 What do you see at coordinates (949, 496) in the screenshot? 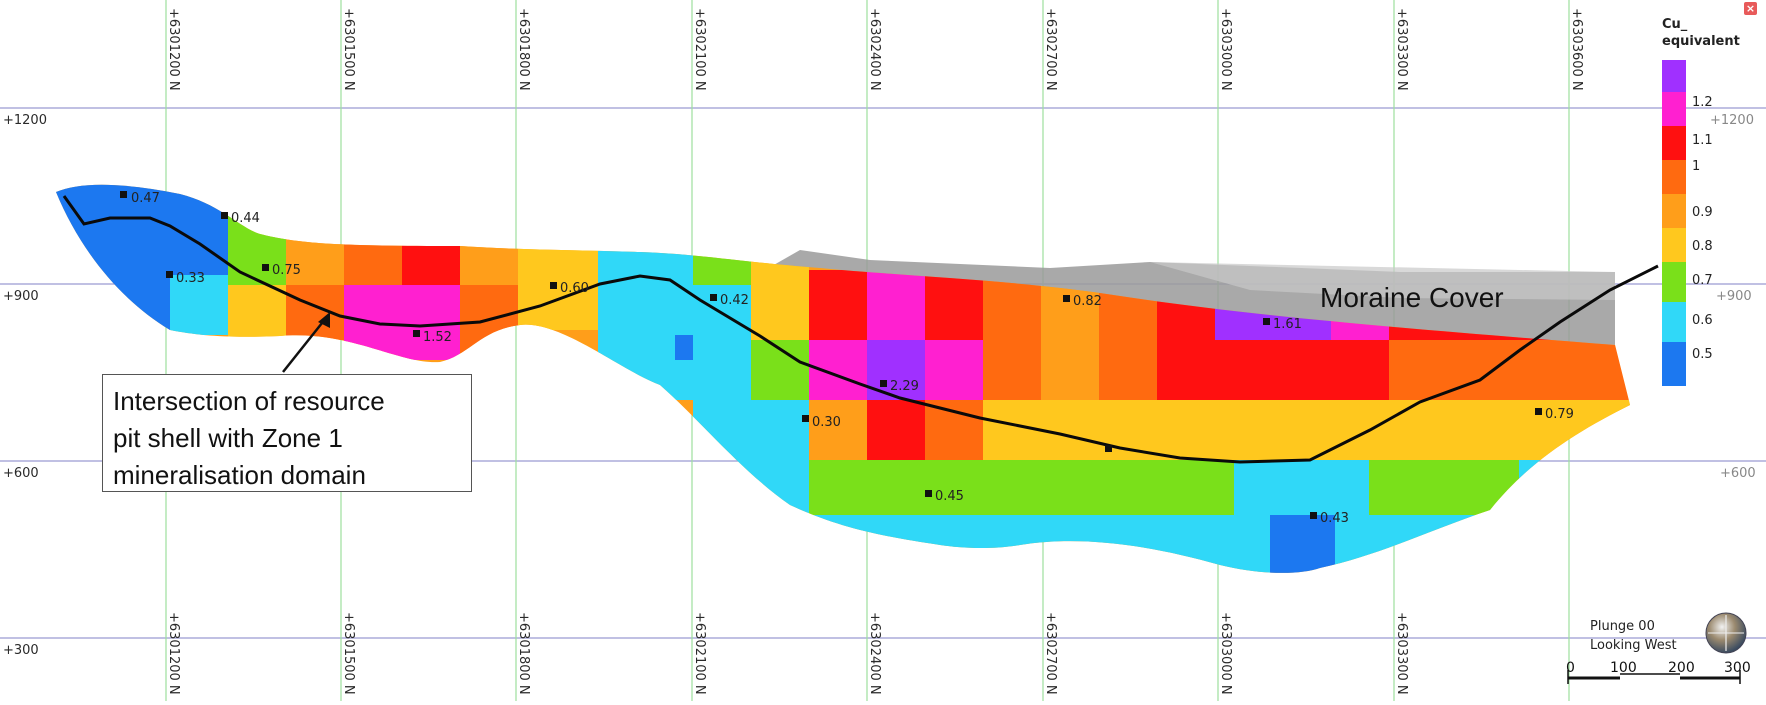
I see `sample-label: 0.45` at bounding box center [949, 496].